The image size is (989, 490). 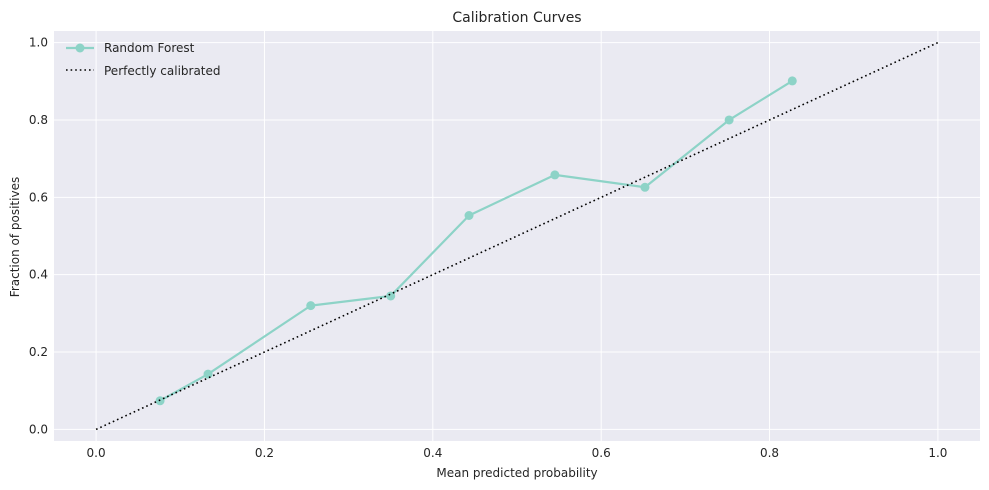 I want to click on x-tick-label: 0.8, so click(x=769, y=453).